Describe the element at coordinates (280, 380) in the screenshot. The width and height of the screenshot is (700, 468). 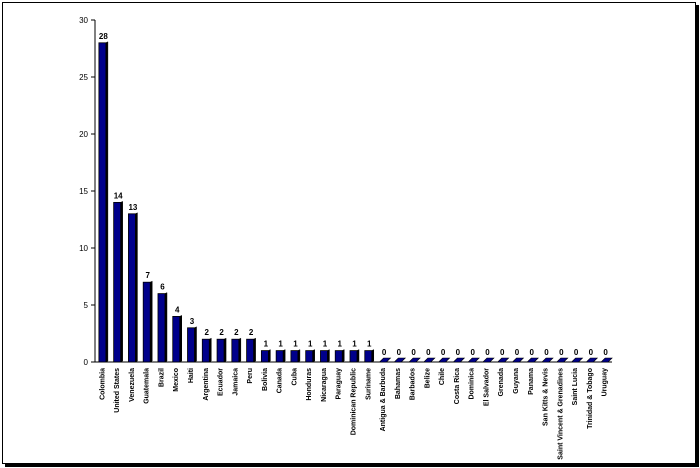
I see `category-label: Canada` at that location.